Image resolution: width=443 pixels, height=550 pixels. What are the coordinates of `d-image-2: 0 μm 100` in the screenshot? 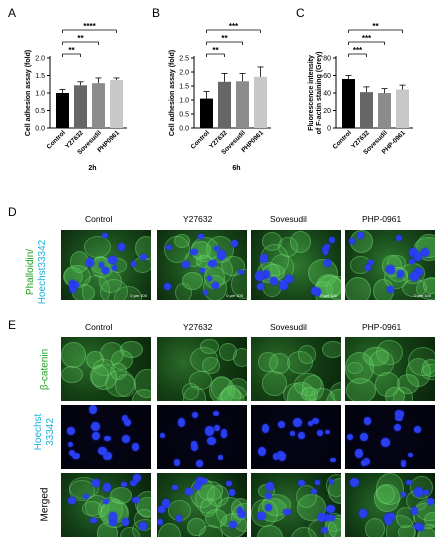 It's located at (296, 265).